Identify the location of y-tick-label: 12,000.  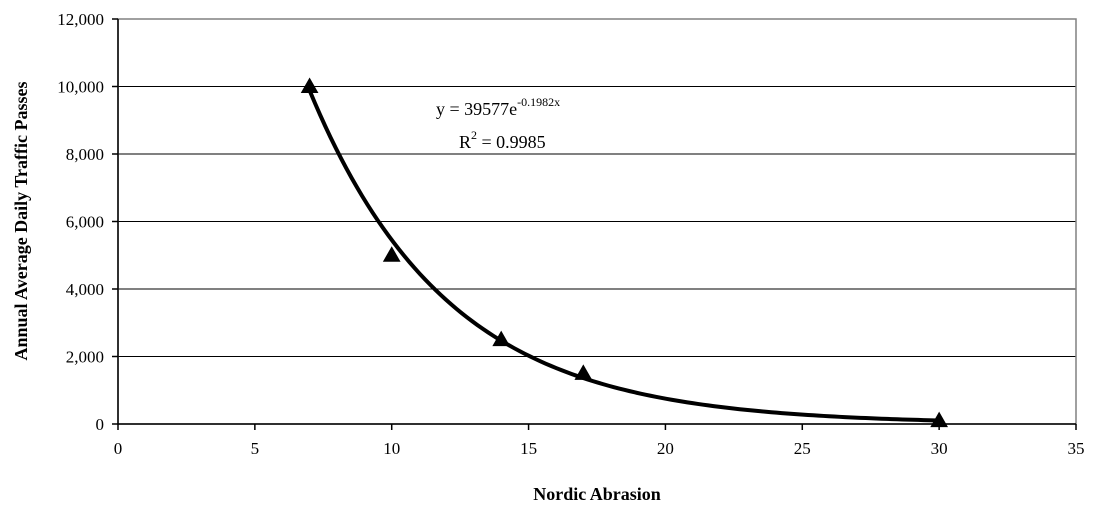
(80, 19).